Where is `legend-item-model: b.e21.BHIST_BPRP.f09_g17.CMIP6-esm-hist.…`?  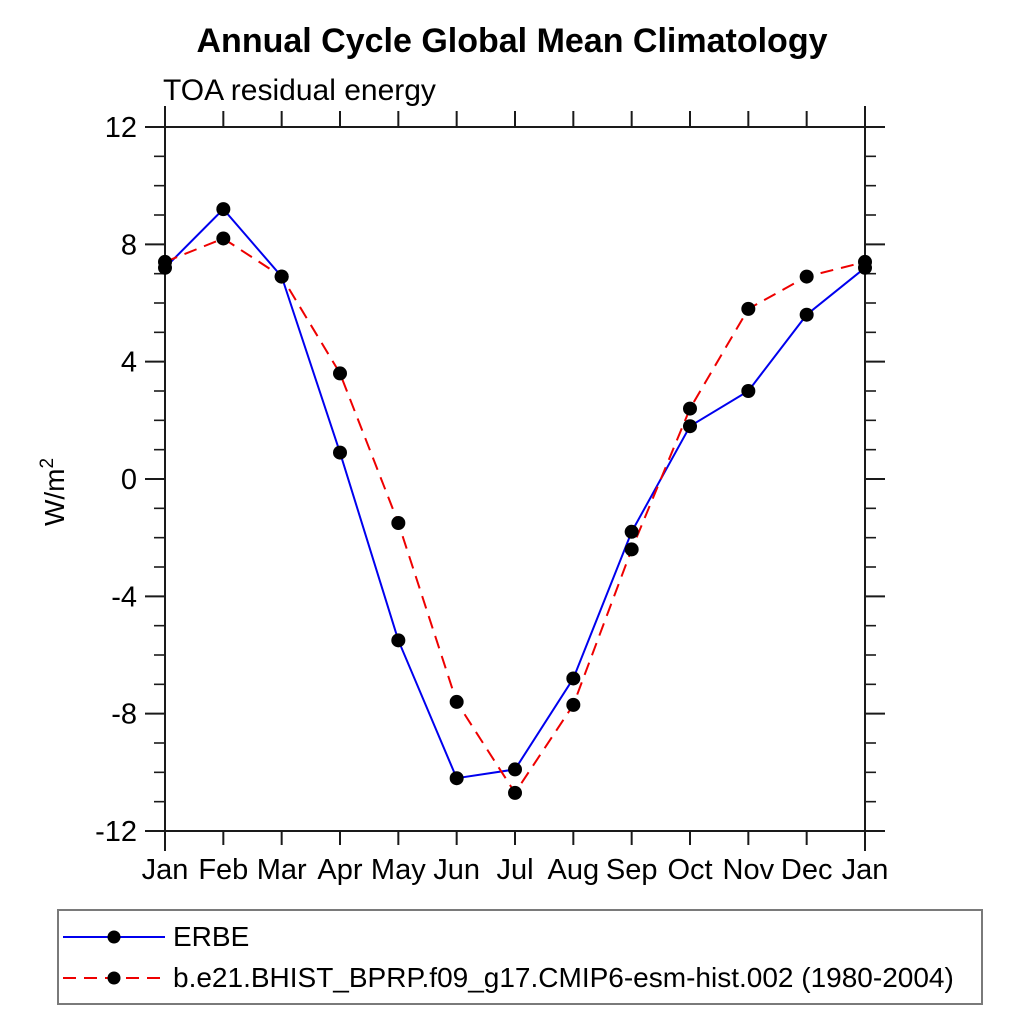 legend-item-model: b.e21.BHIST_BPRP.f09_g17.CMIP6-esm-hist.… is located at coordinates (507, 978).